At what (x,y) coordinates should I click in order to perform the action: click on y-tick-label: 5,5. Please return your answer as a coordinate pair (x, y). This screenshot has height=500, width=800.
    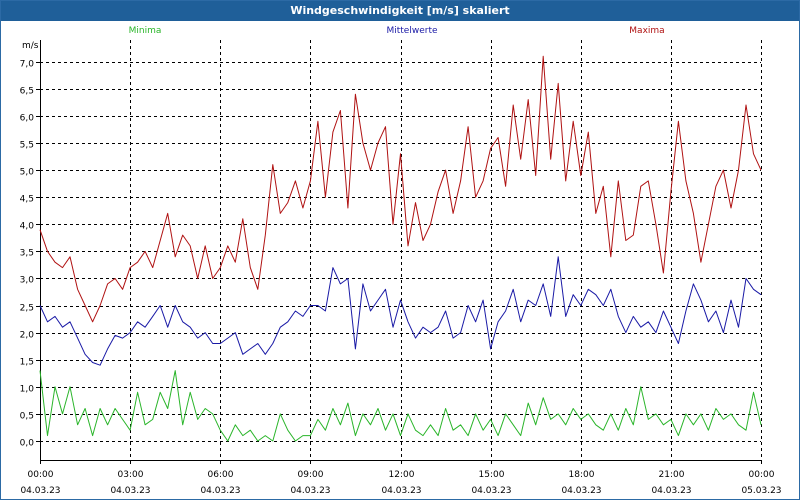
    Looking at the image, I should click on (27, 146).